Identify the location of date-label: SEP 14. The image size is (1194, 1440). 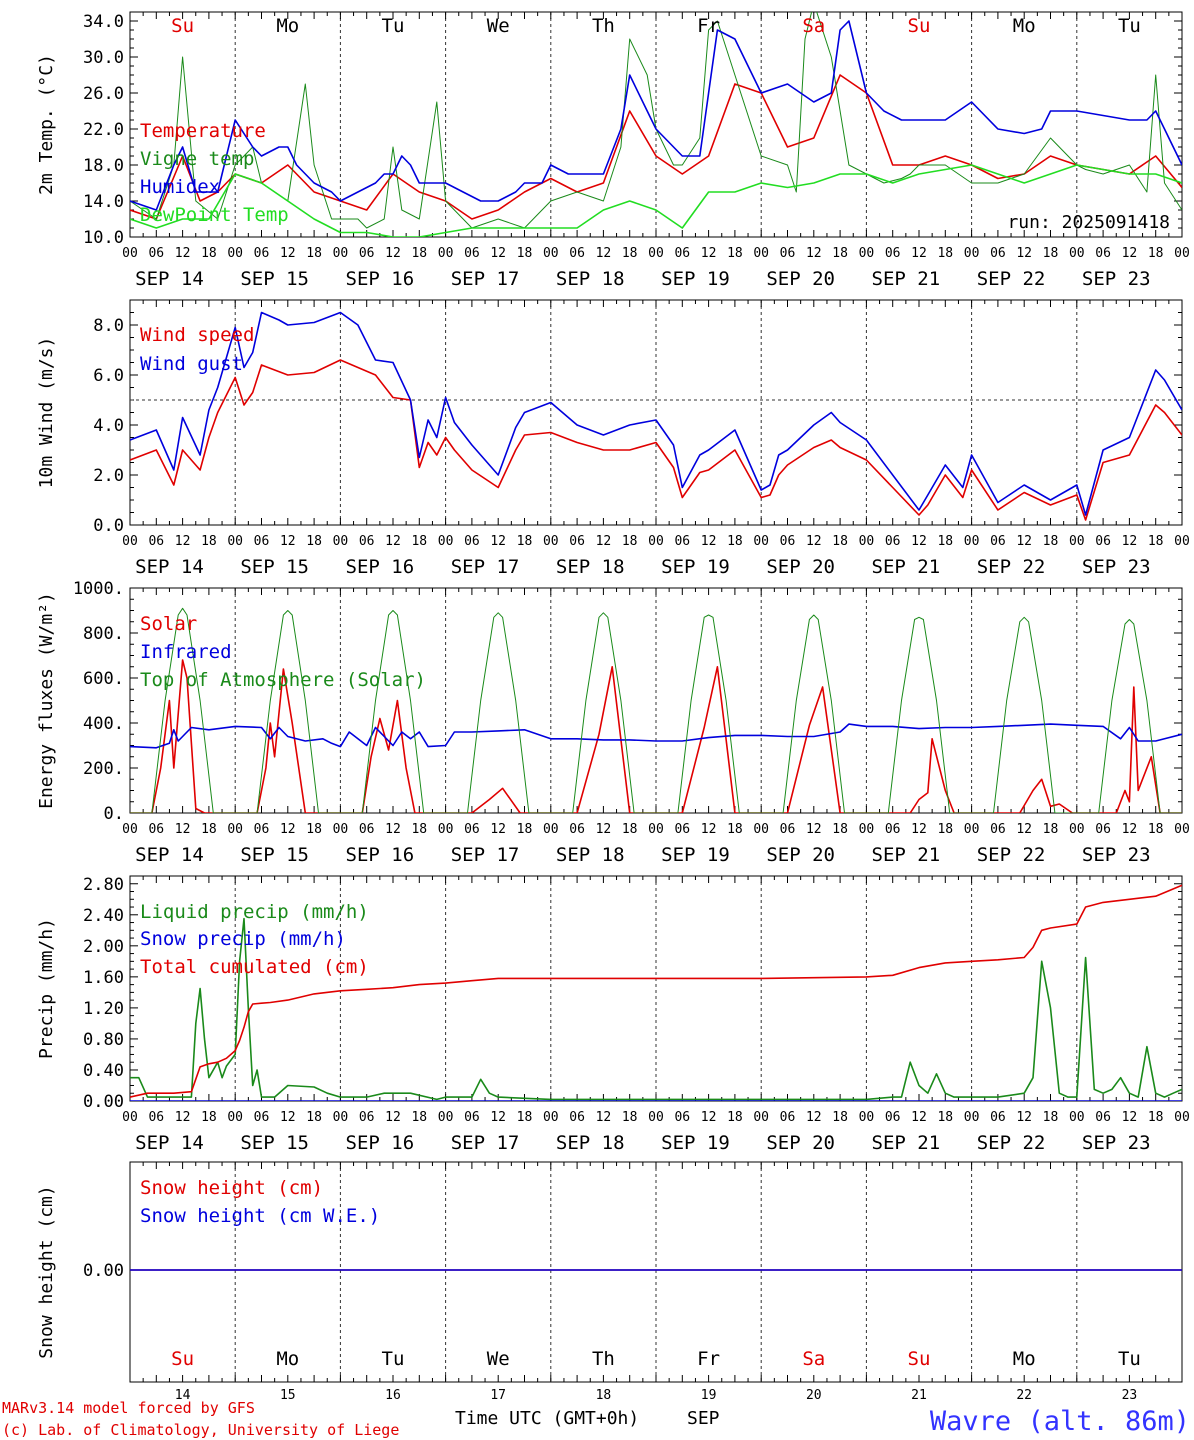
(169, 1143).